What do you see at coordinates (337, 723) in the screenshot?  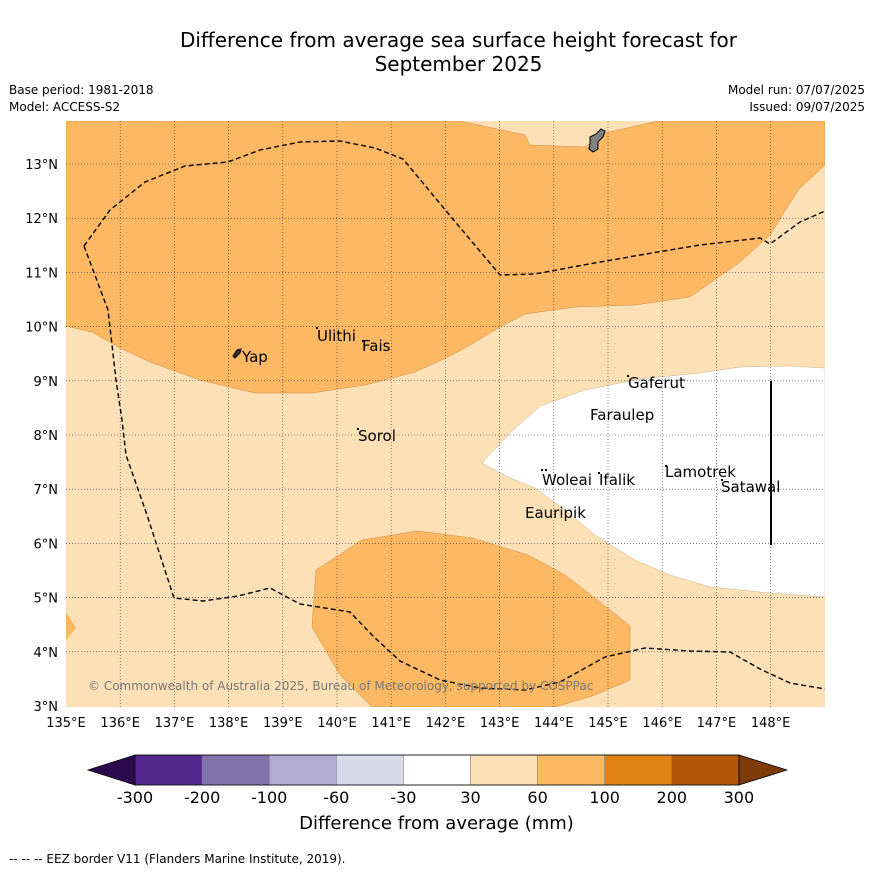 I see `lon-tick-label: 140°E` at bounding box center [337, 723].